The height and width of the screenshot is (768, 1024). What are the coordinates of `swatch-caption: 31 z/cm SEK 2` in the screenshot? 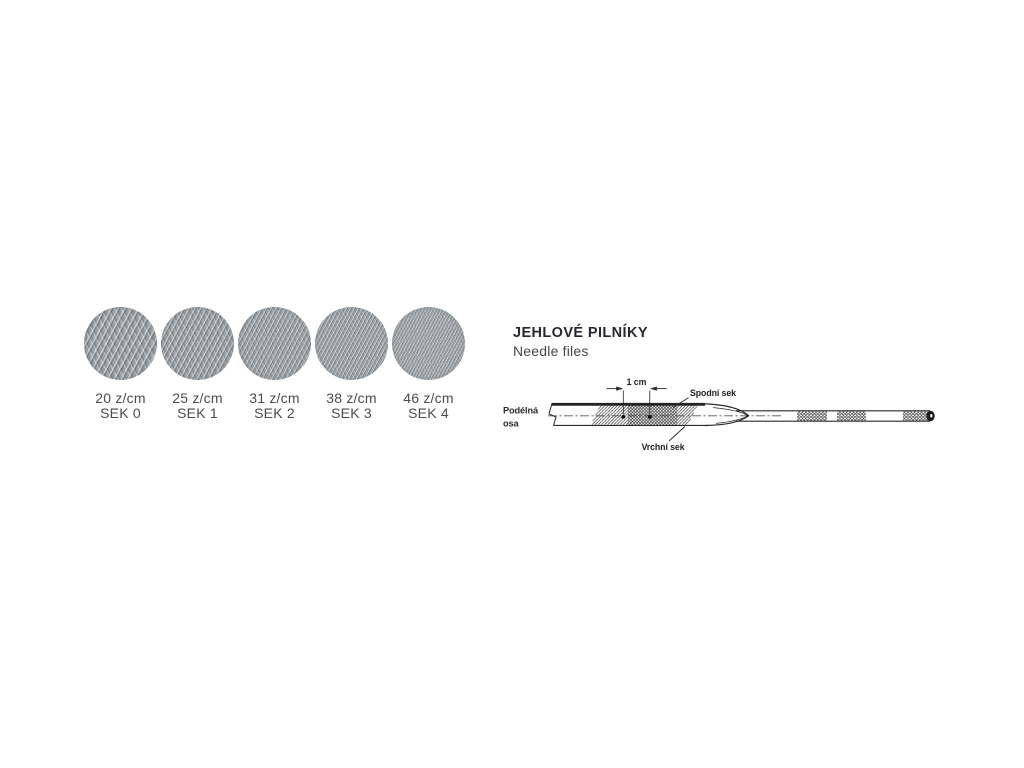 It's located at (274, 405).